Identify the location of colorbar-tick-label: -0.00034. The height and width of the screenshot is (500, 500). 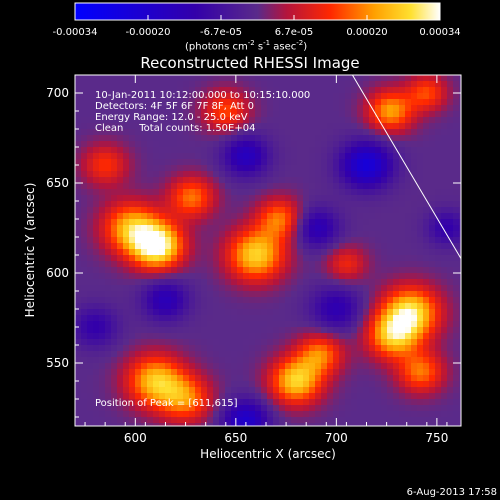
(75, 32).